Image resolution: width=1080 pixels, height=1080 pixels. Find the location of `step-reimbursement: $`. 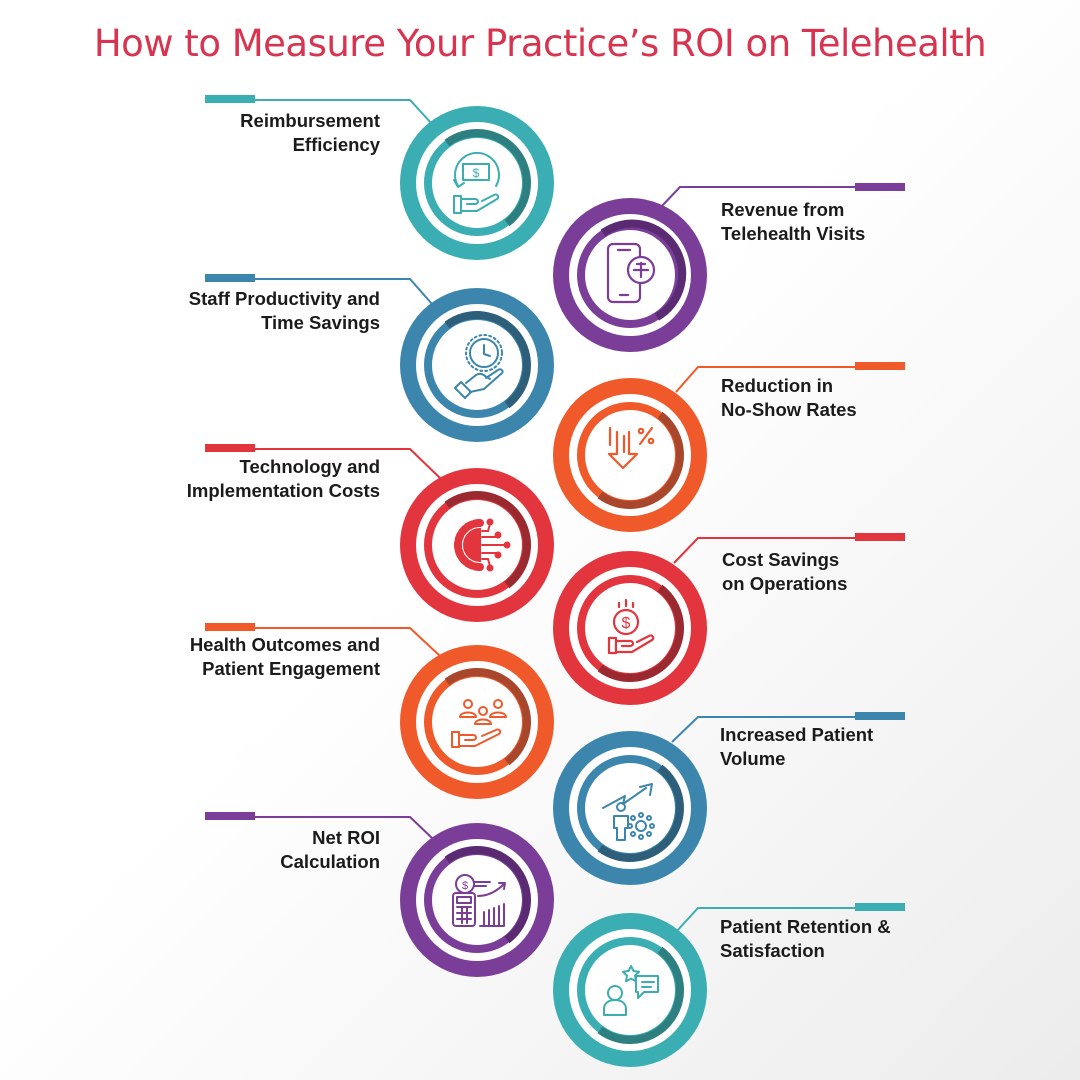

step-reimbursement: $ is located at coordinates (379, 177).